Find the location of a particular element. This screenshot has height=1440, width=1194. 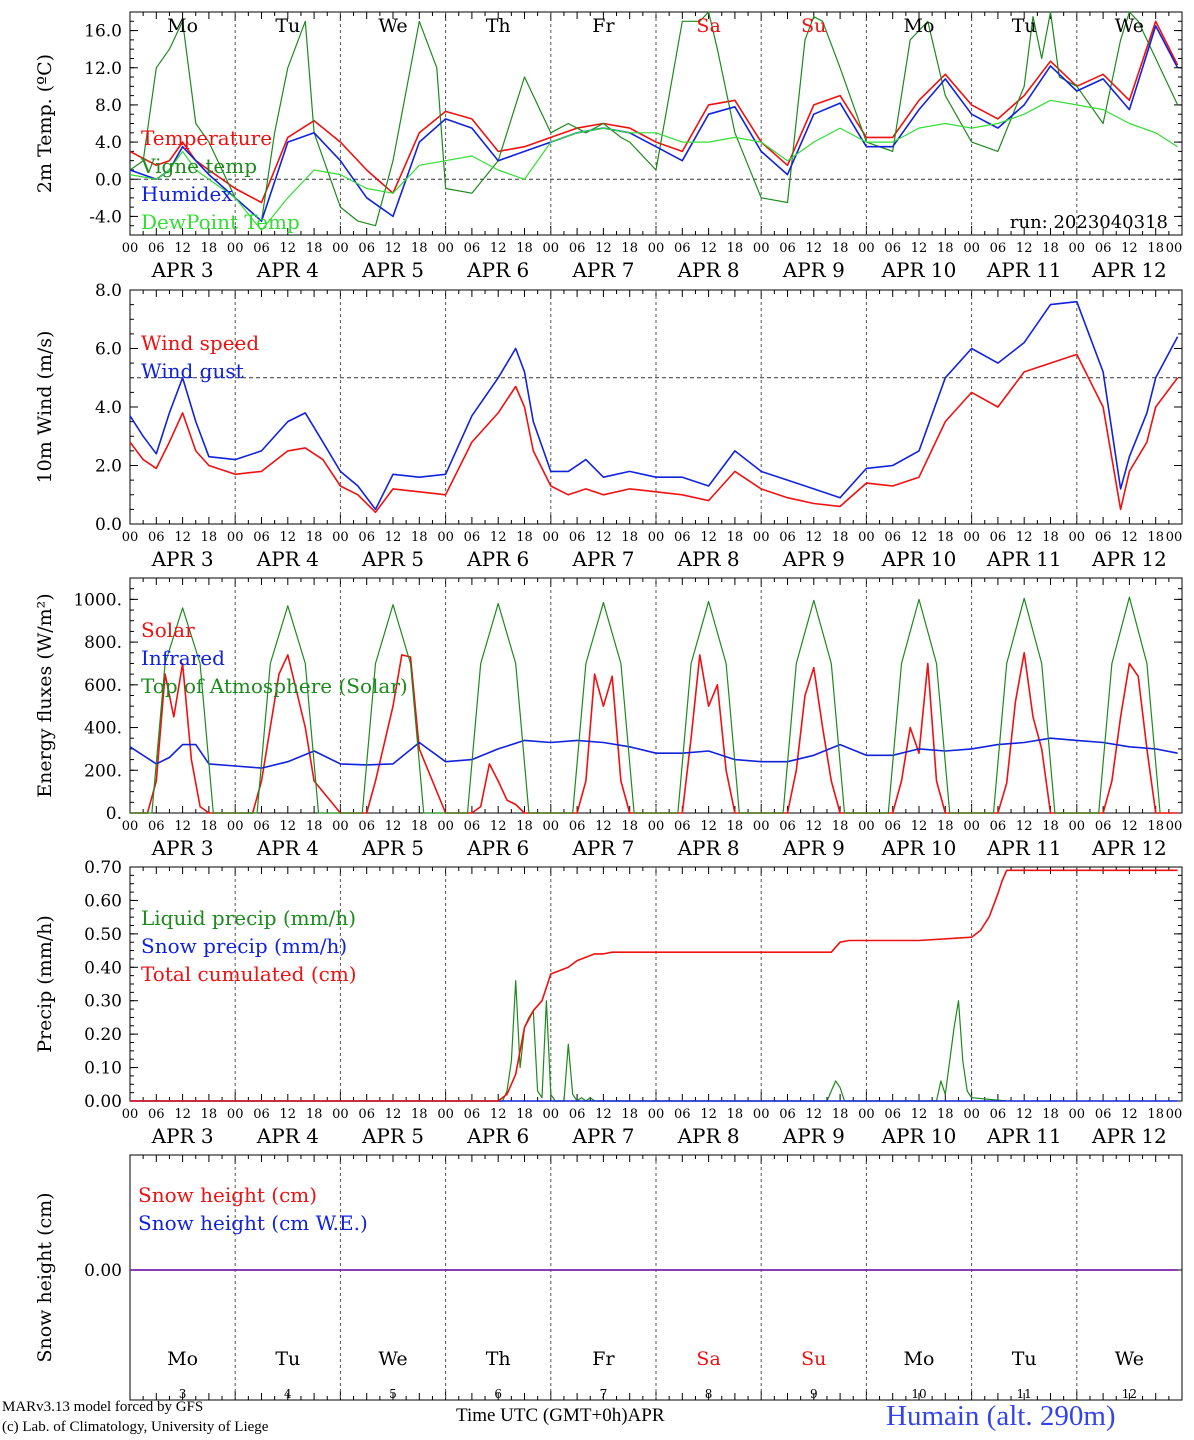

day-number: 8 is located at coordinates (709, 1394).